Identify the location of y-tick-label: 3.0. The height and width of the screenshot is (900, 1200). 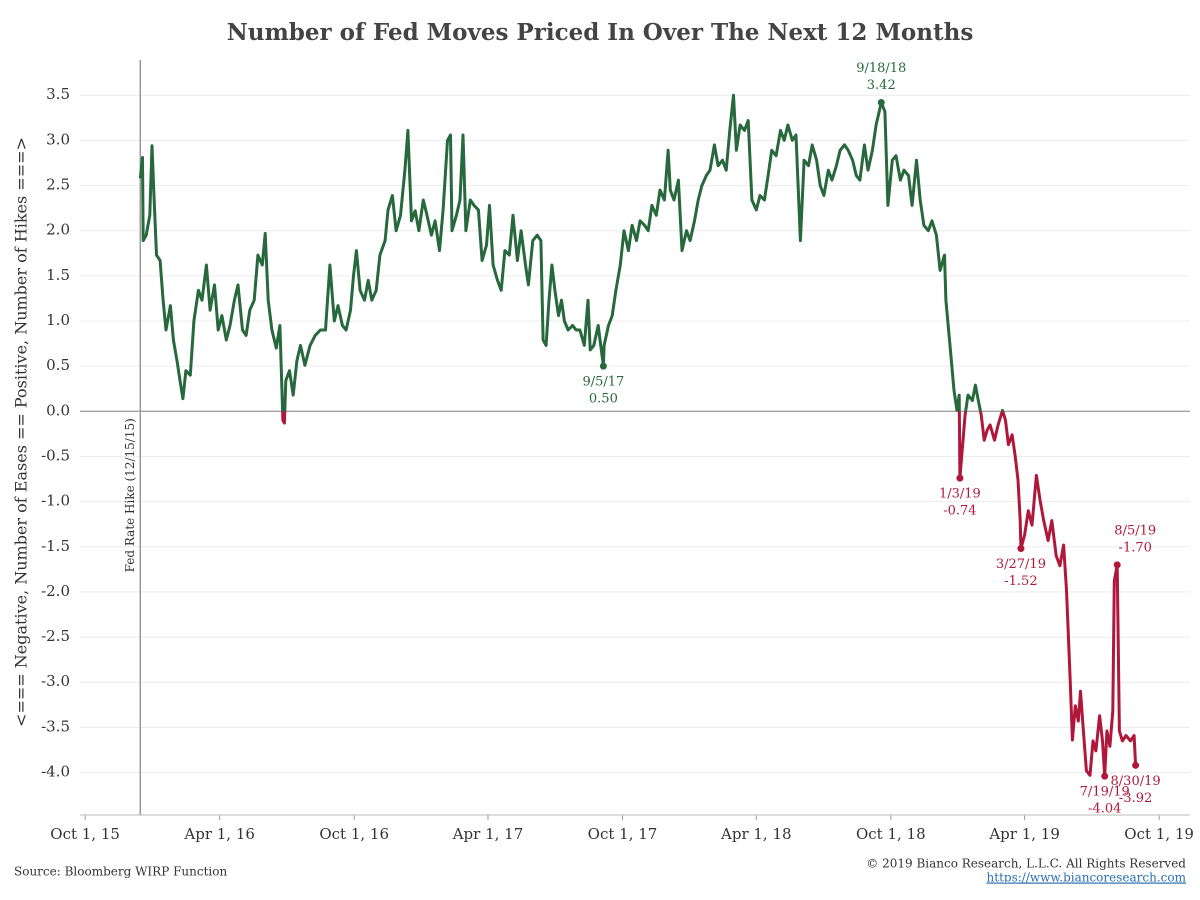
(58, 139).